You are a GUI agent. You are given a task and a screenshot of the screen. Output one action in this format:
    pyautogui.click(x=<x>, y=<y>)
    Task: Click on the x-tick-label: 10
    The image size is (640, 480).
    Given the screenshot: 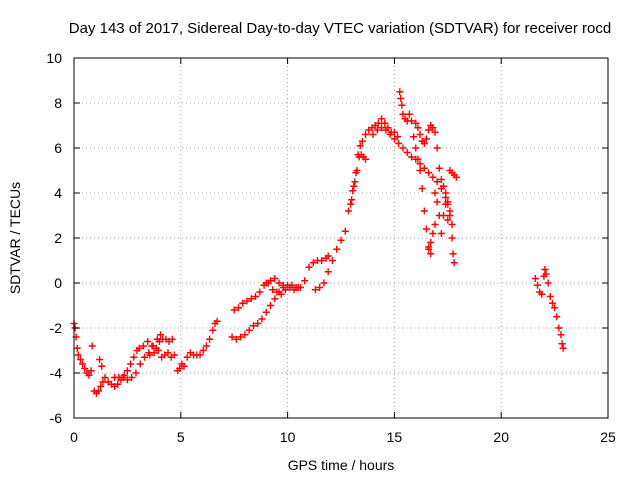 What is the action you would take?
    pyautogui.click(x=288, y=437)
    